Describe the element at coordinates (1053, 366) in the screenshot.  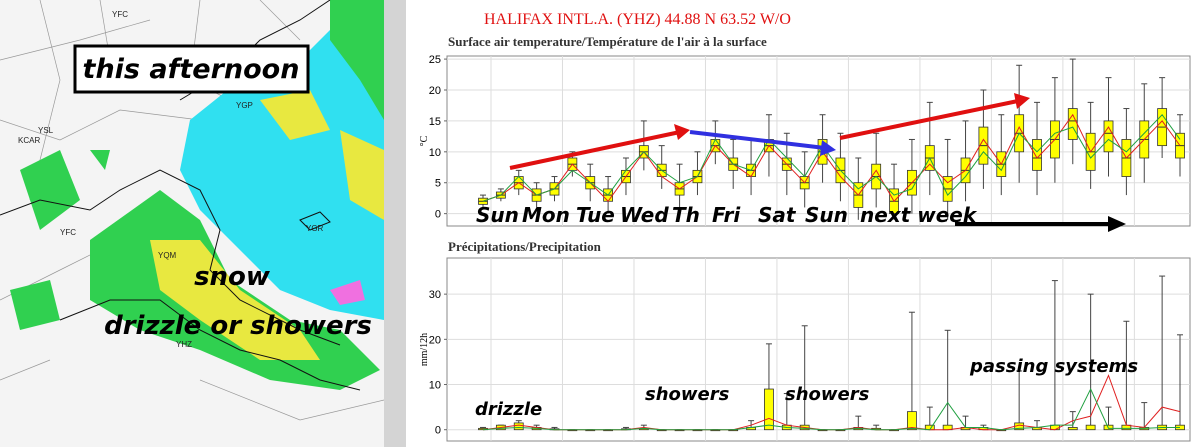
I see `annotation: passing systems` at that location.